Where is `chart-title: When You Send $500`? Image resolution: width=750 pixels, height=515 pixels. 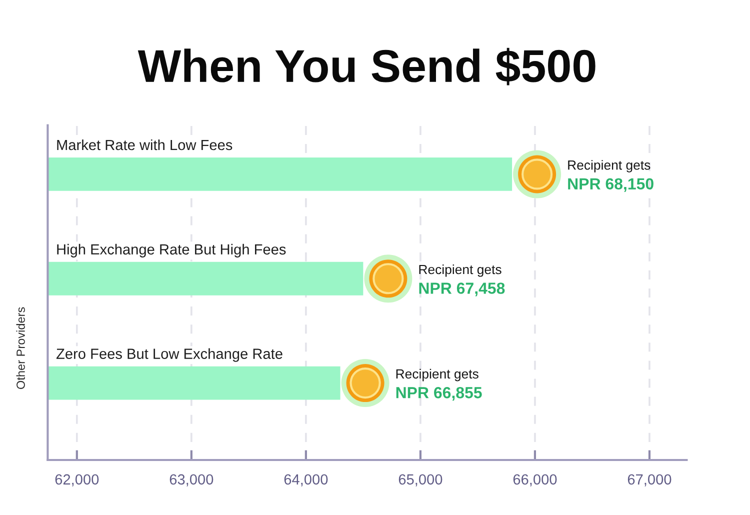 chart-title: When You Send $500 is located at coordinates (367, 67).